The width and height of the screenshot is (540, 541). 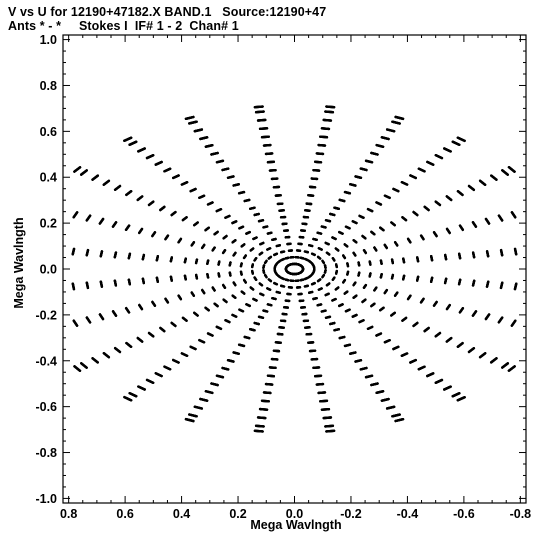 What do you see at coordinates (46, 499) in the screenshot?
I see `y-tick-label: -1.0` at bounding box center [46, 499].